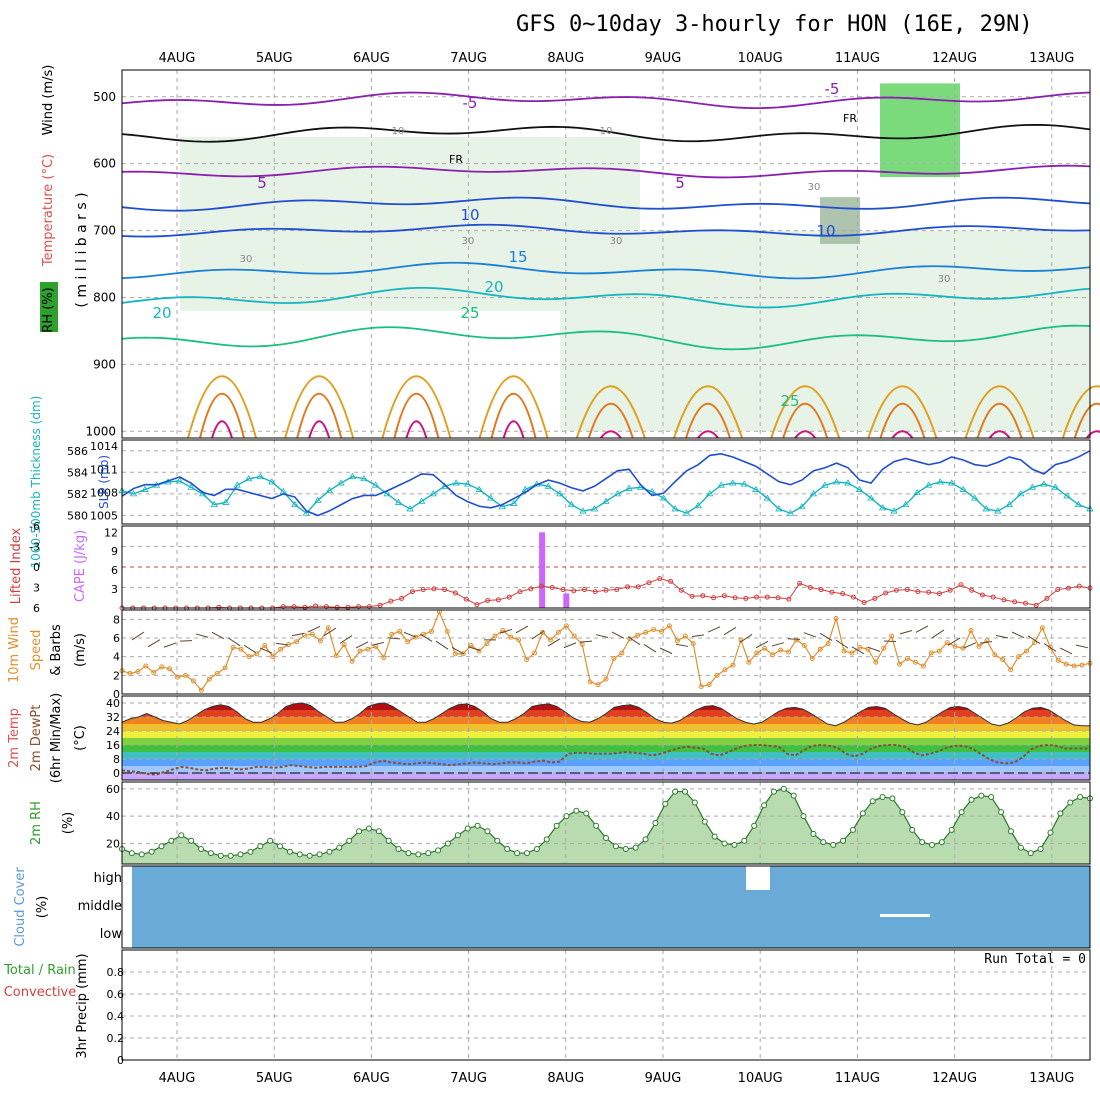 The width and height of the screenshot is (1100, 1100). What do you see at coordinates (954, 58) in the screenshot?
I see `x-label-top: 12AUG` at bounding box center [954, 58].